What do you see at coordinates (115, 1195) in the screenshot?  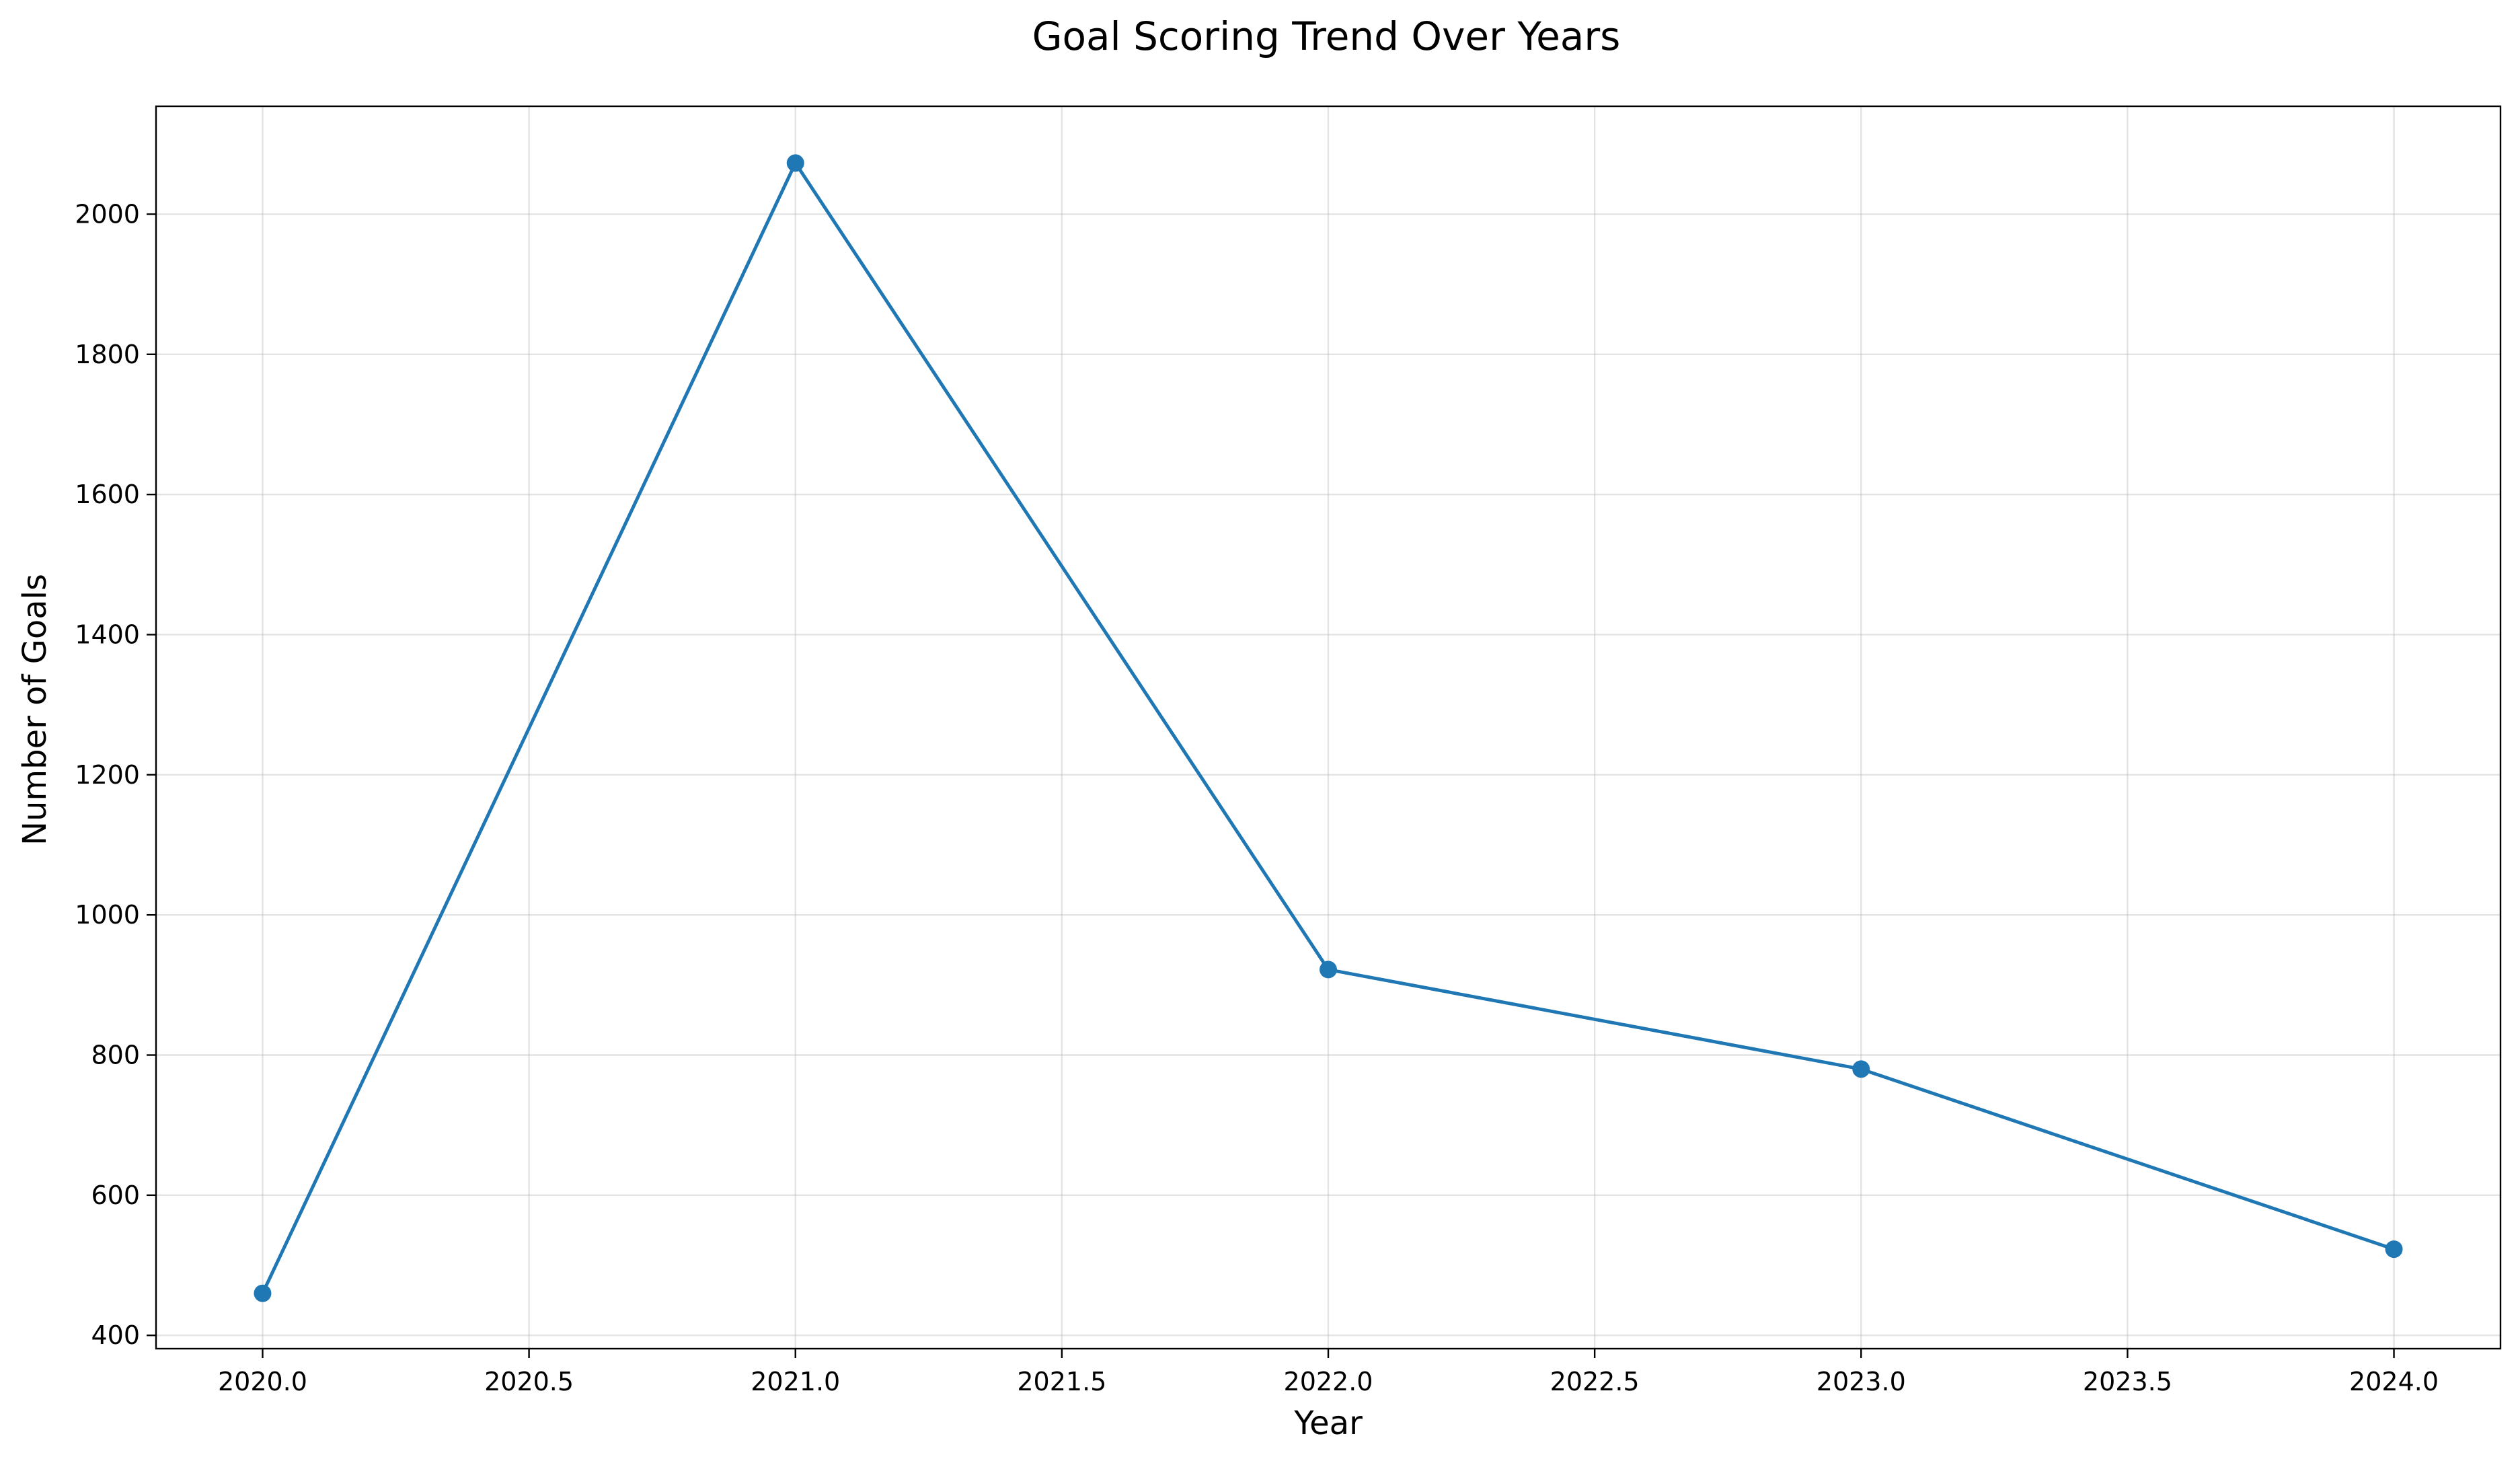 I see `y-tick-label: 600` at bounding box center [115, 1195].